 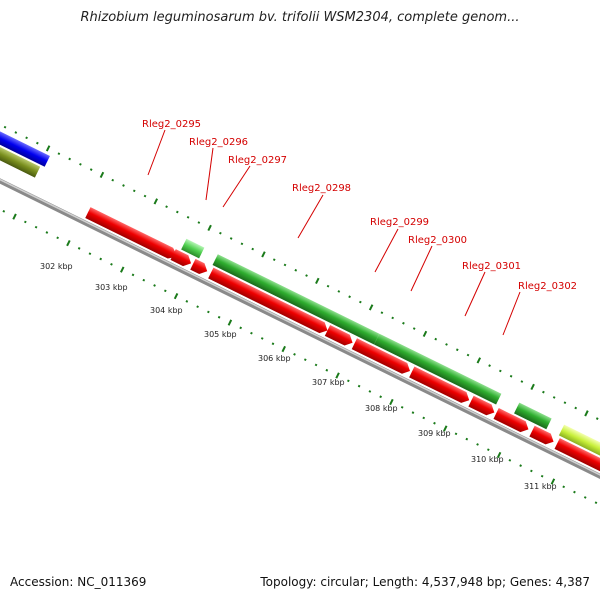 What do you see at coordinates (269, 301) in the screenshot?
I see `gene-rleg2-0299b-feature` at bounding box center [269, 301].